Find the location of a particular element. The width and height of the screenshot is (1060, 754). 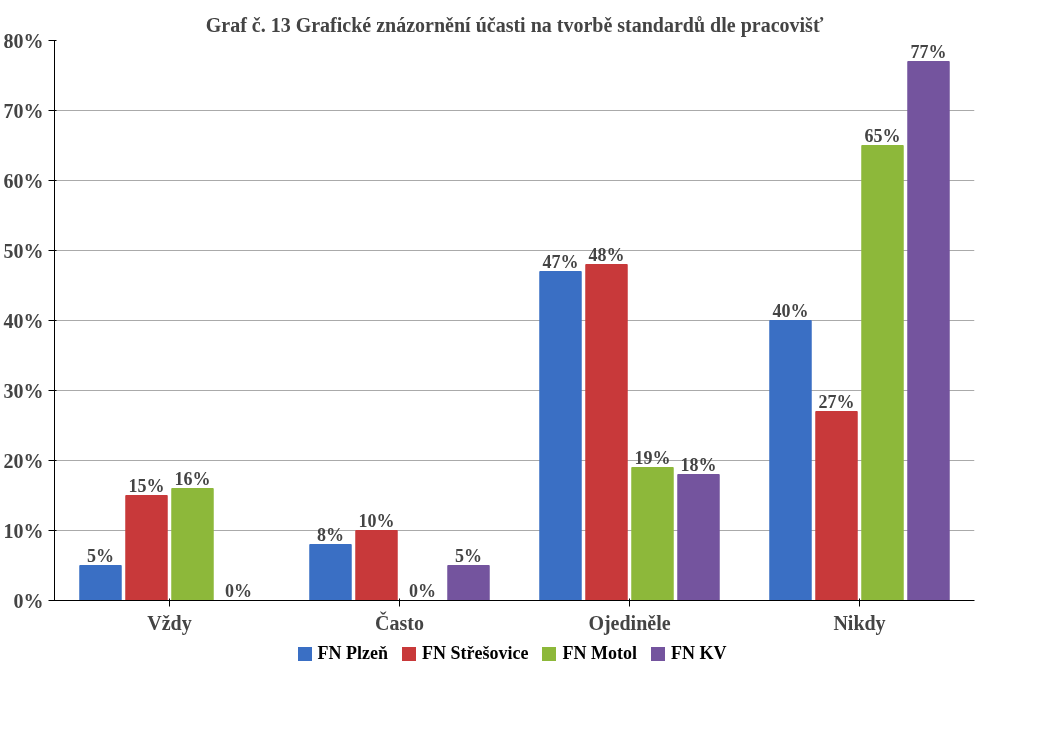

data-label: 65% is located at coordinates (882, 135).